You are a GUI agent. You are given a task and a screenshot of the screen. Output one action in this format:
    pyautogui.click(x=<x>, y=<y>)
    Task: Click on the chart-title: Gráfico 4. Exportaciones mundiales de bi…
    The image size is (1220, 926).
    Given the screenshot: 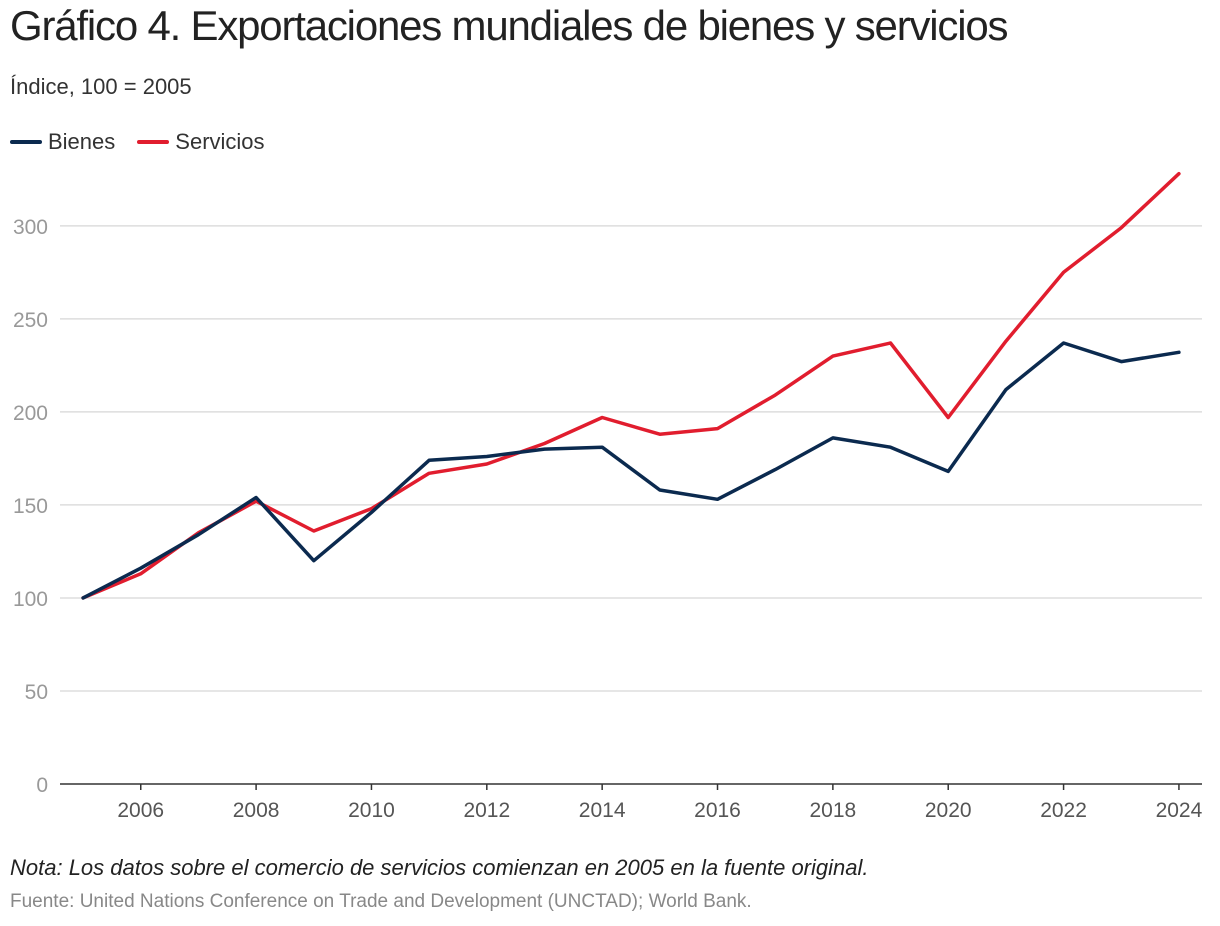 What is the action you would take?
    pyautogui.click(x=509, y=25)
    